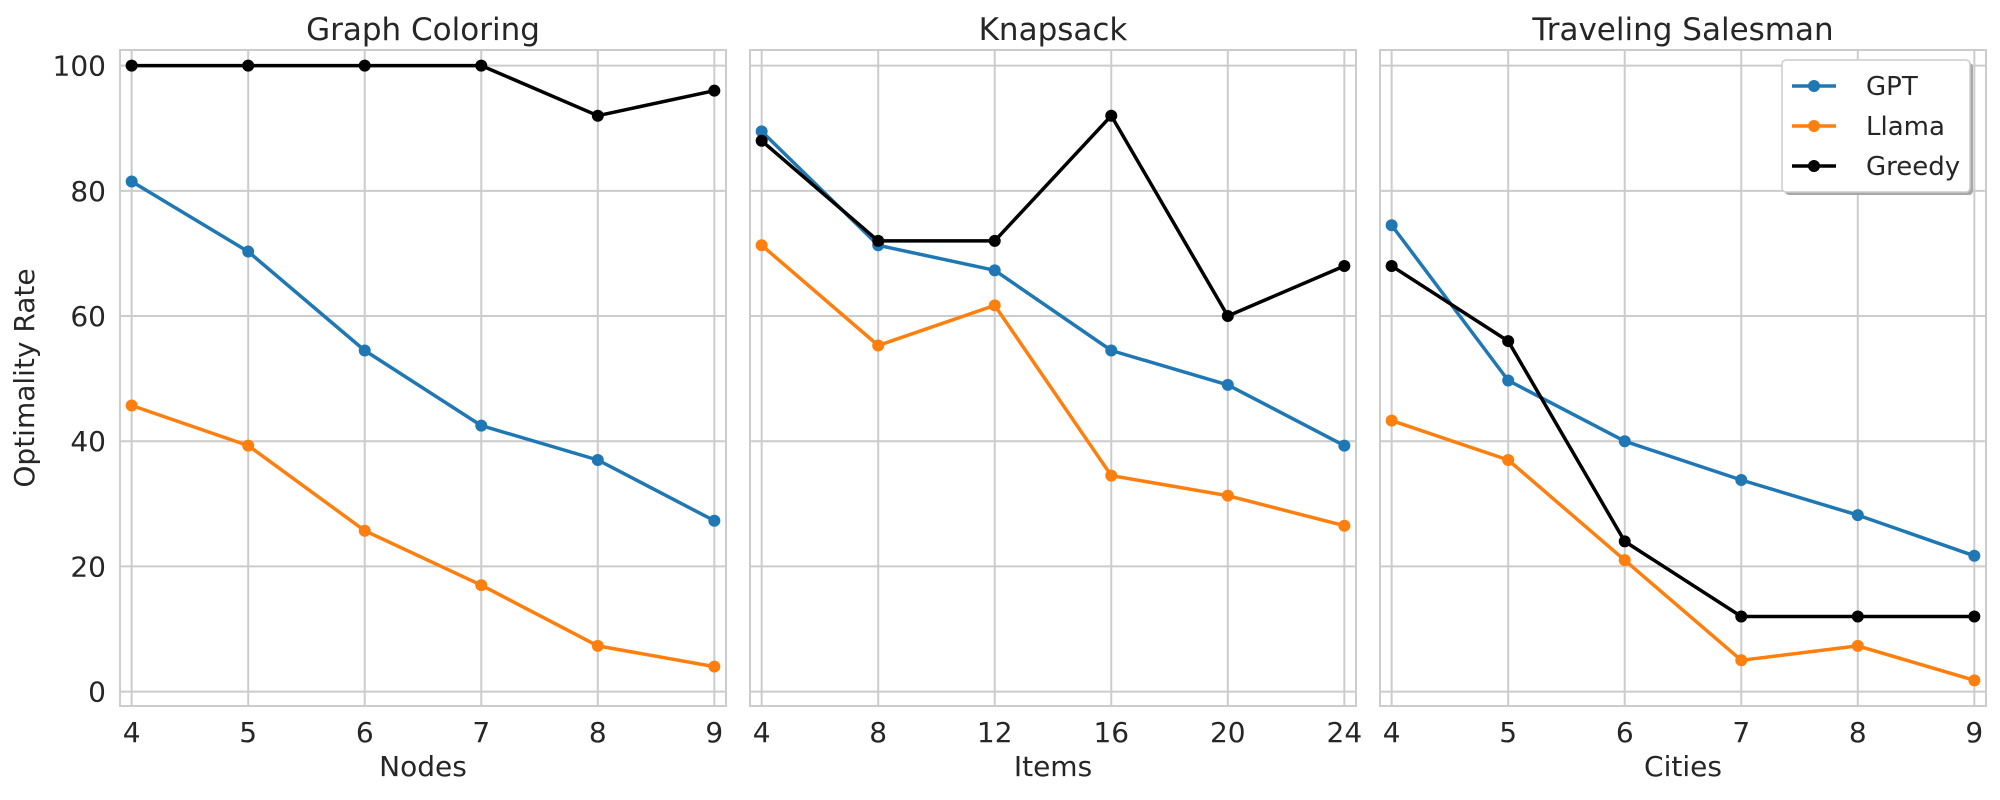  I want to click on legend: GPT Llama Greedy, so click(1877, 127).